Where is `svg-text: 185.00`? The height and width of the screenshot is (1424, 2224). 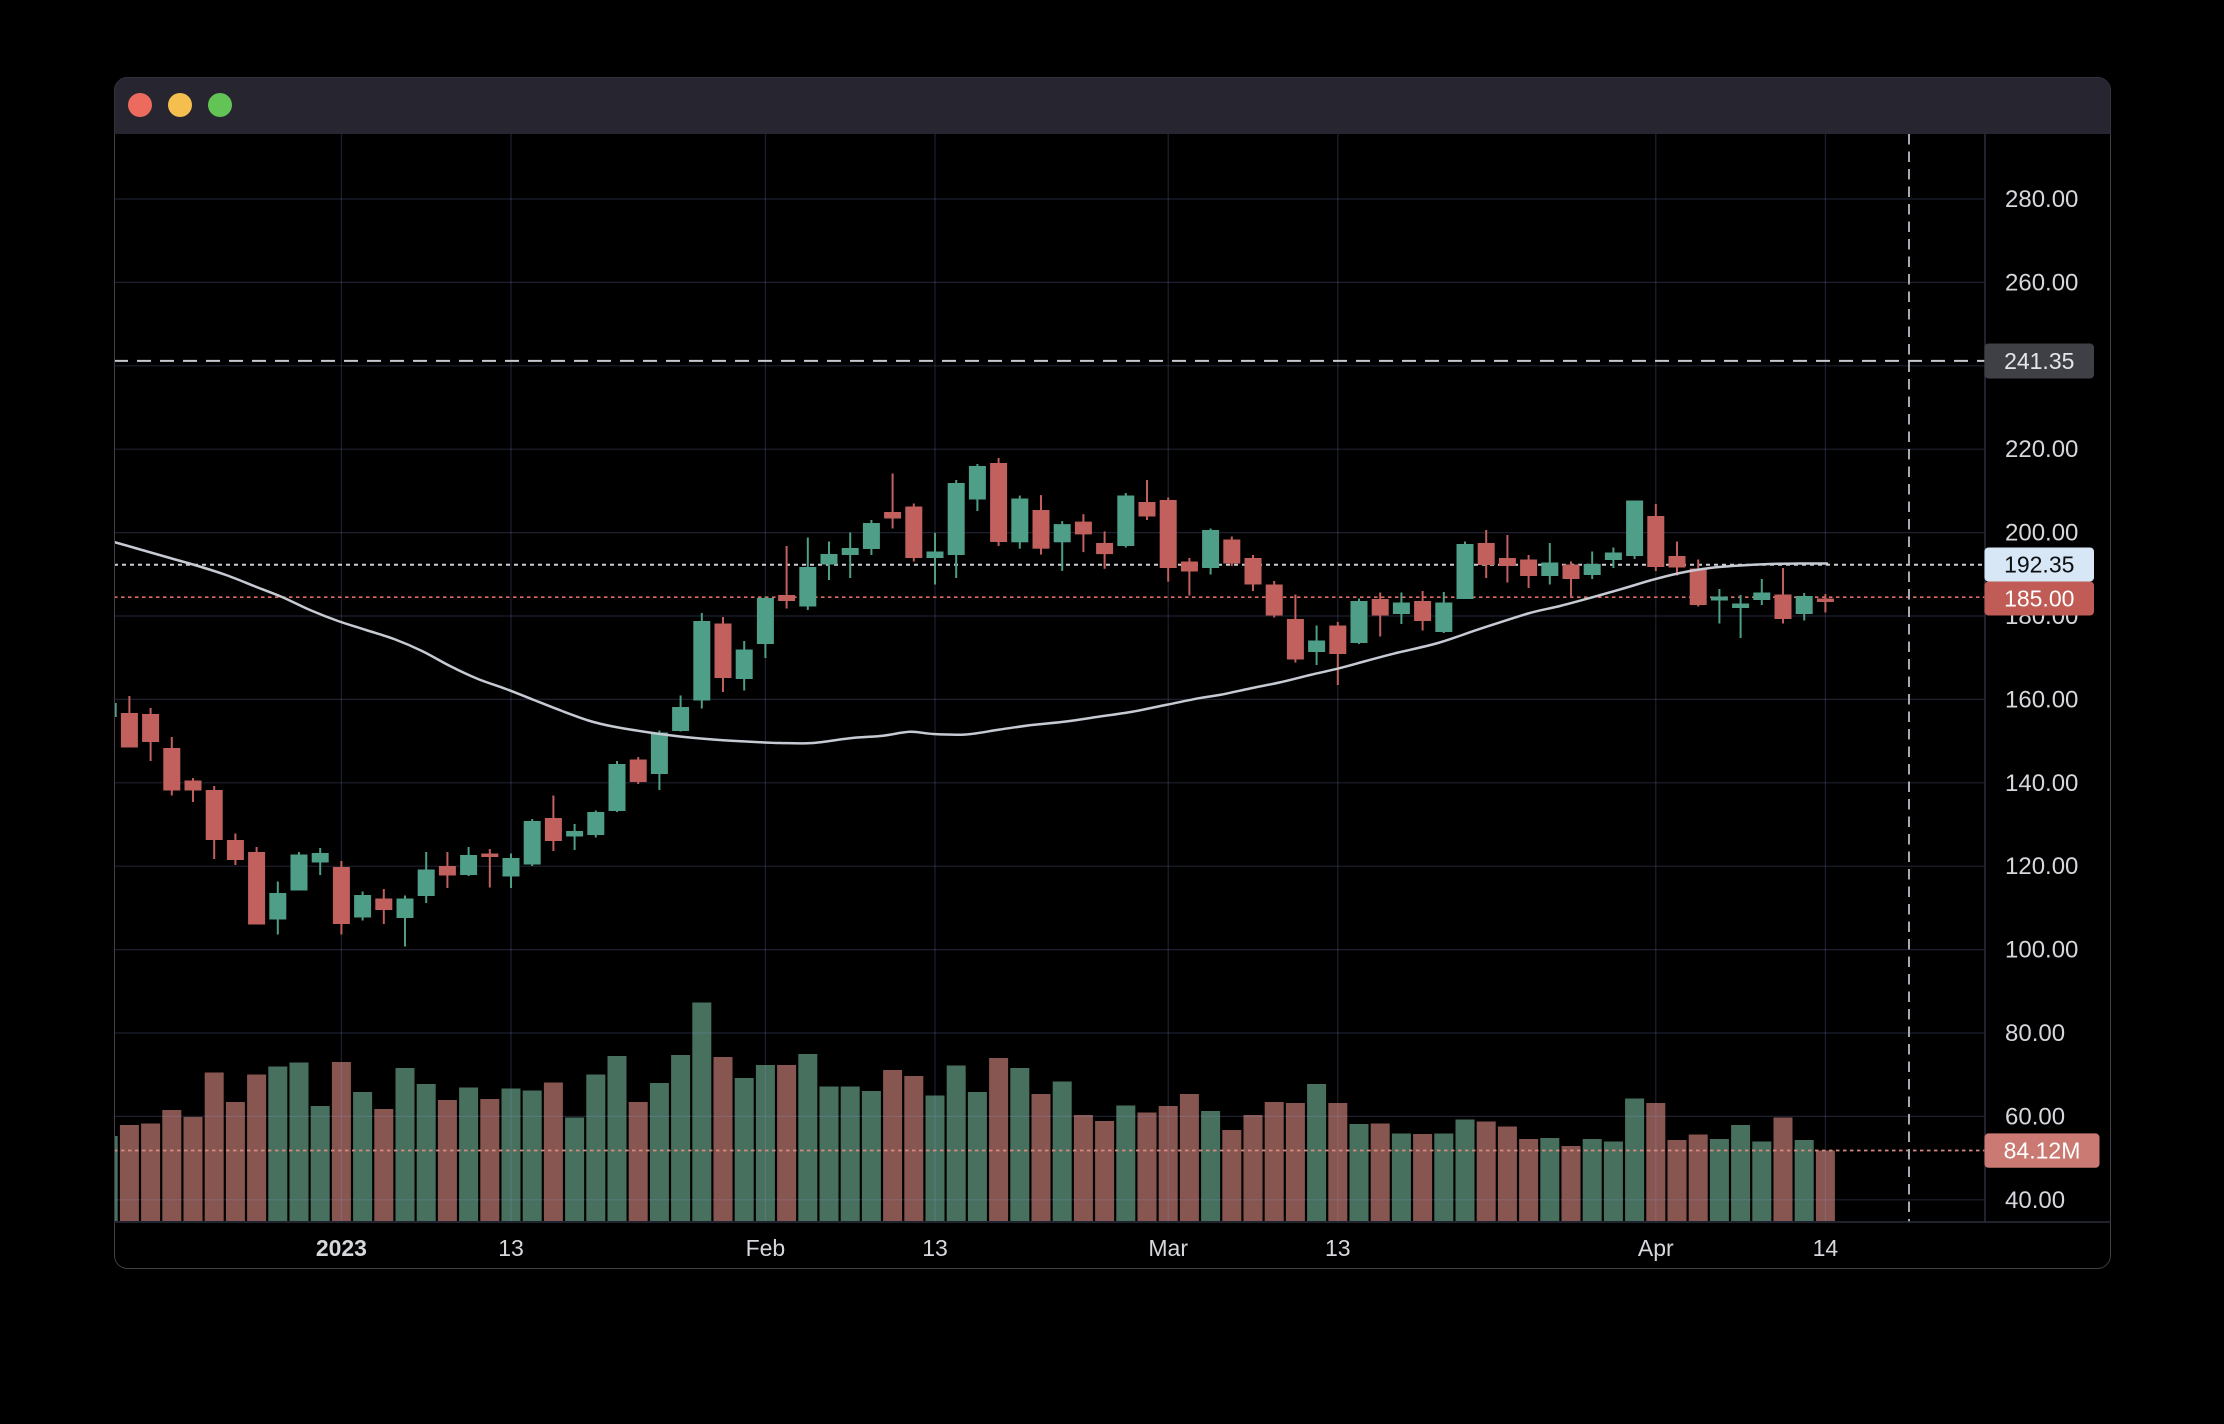
svg-text: 185.00 is located at coordinates (2039, 599).